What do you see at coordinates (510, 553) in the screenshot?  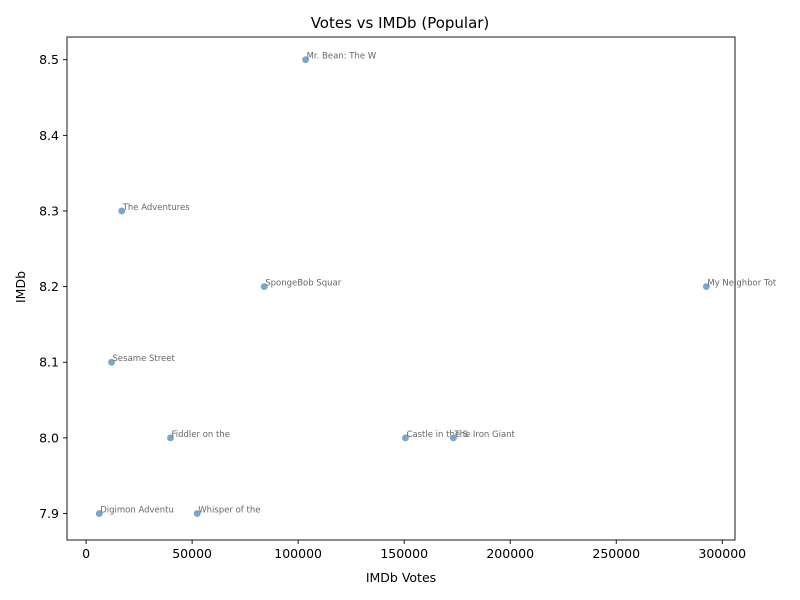 I see `x-tick-label: 200000` at bounding box center [510, 553].